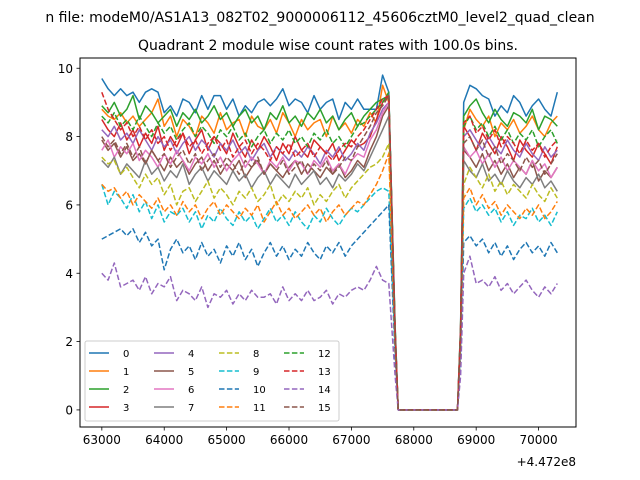 The image size is (640, 480). What do you see at coordinates (191, 372) in the screenshot?
I see `legend-label-5: 5` at bounding box center [191, 372].